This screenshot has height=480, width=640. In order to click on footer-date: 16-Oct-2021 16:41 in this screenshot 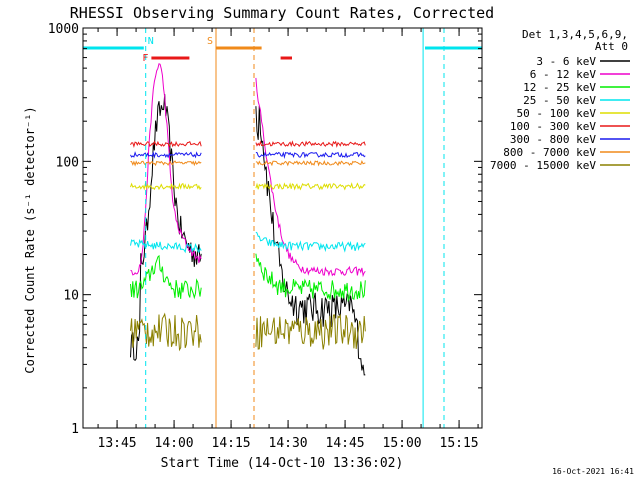, I will do `click(593, 471)`.